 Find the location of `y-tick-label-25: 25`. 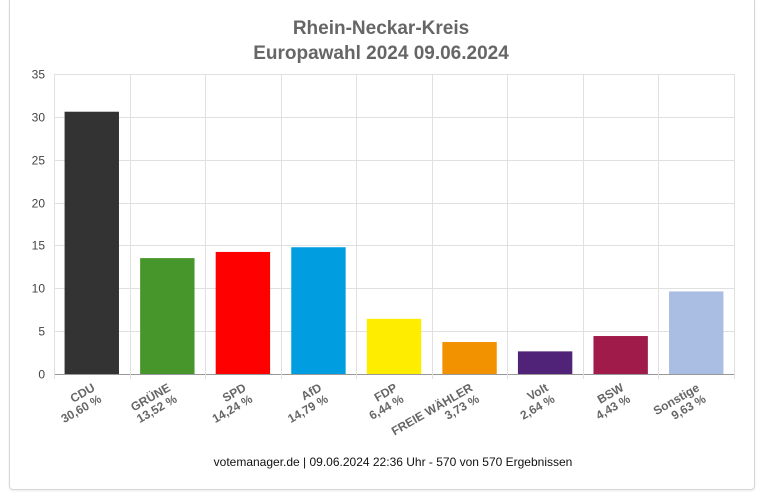

y-tick-label-25: 25 is located at coordinates (39, 161).